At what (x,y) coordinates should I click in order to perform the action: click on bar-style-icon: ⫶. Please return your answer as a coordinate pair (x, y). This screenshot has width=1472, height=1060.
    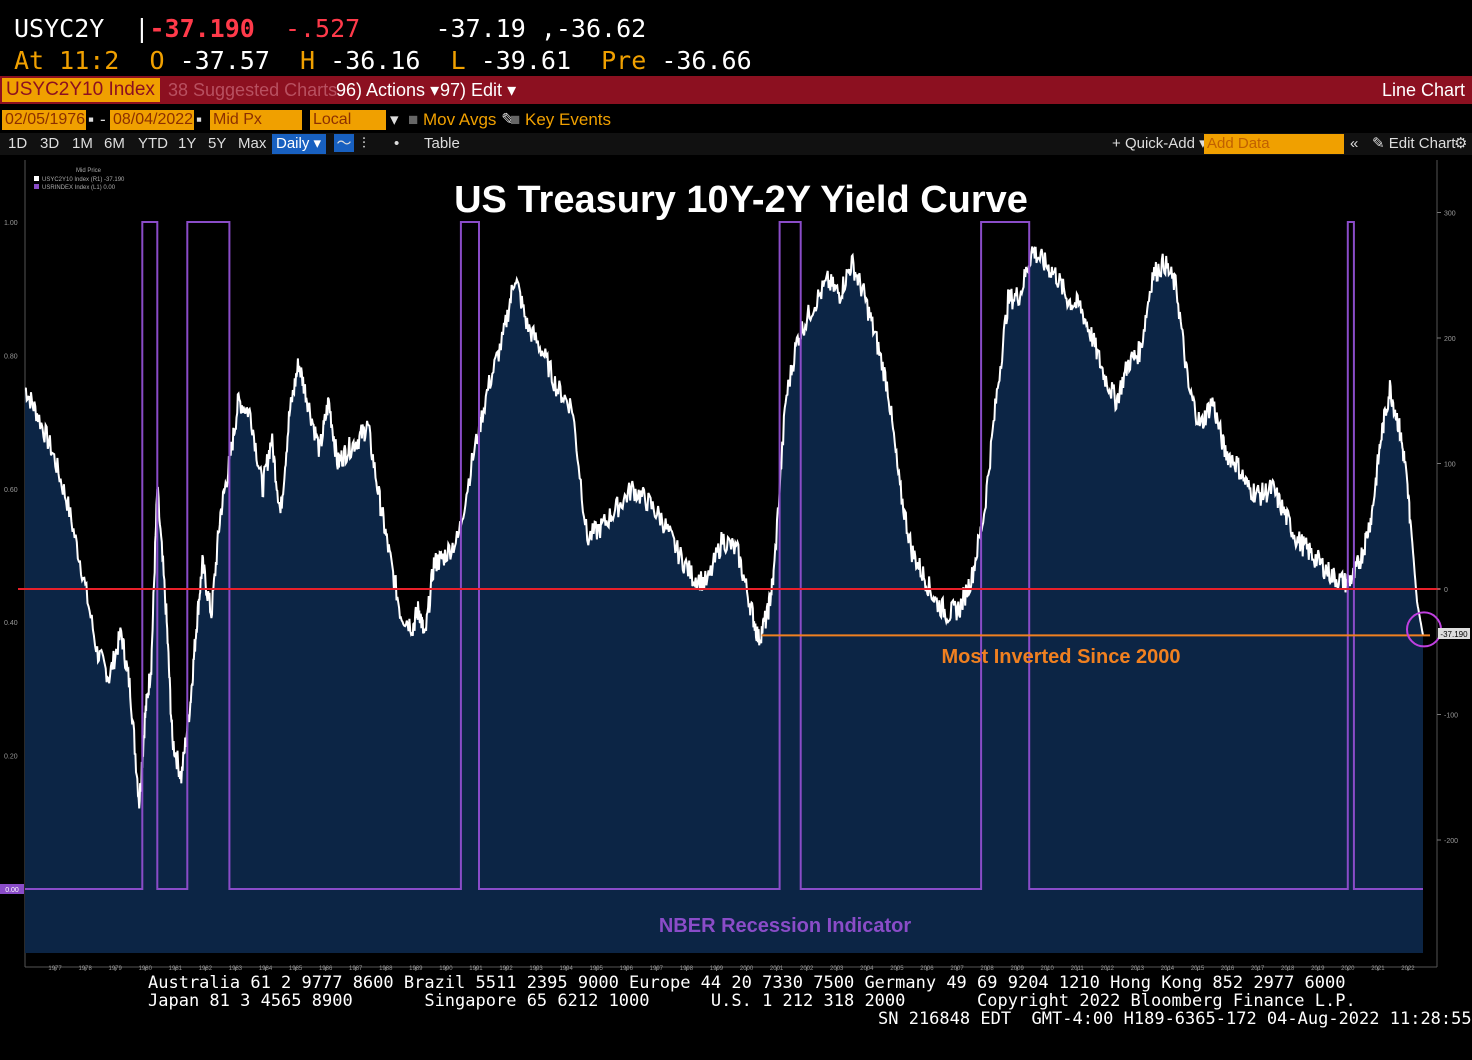
    Looking at the image, I should click on (364, 143).